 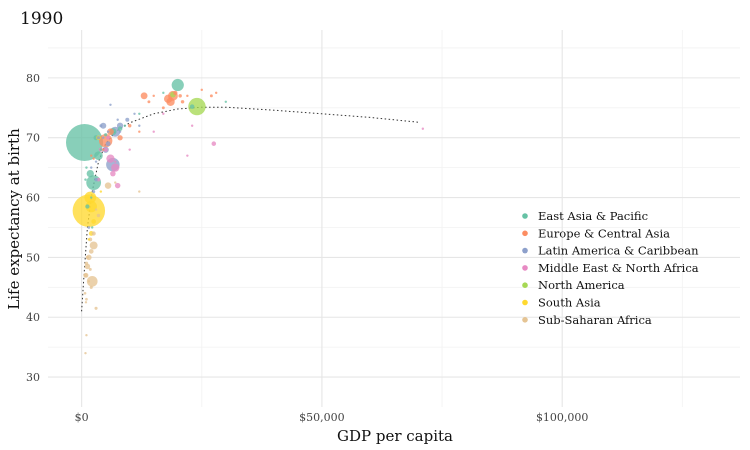 I want to click on legend-label: South Asia, so click(x=569, y=303).